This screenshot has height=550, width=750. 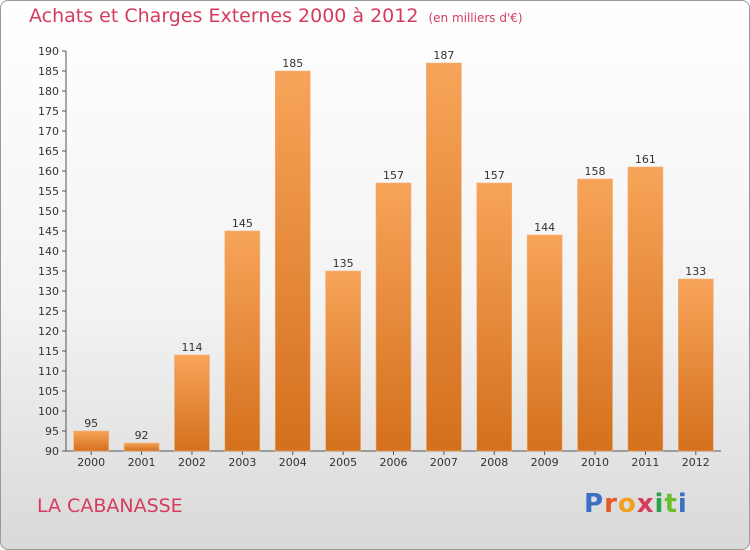 I want to click on x-tick-label: 2005, so click(x=343, y=462).